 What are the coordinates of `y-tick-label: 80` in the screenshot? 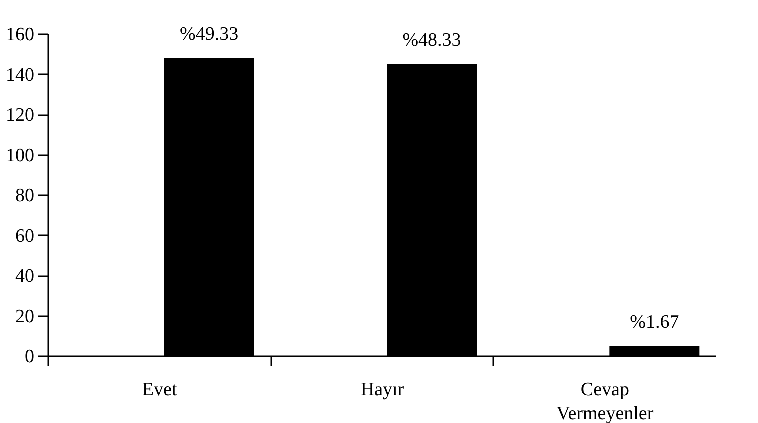 It's located at (25, 196).